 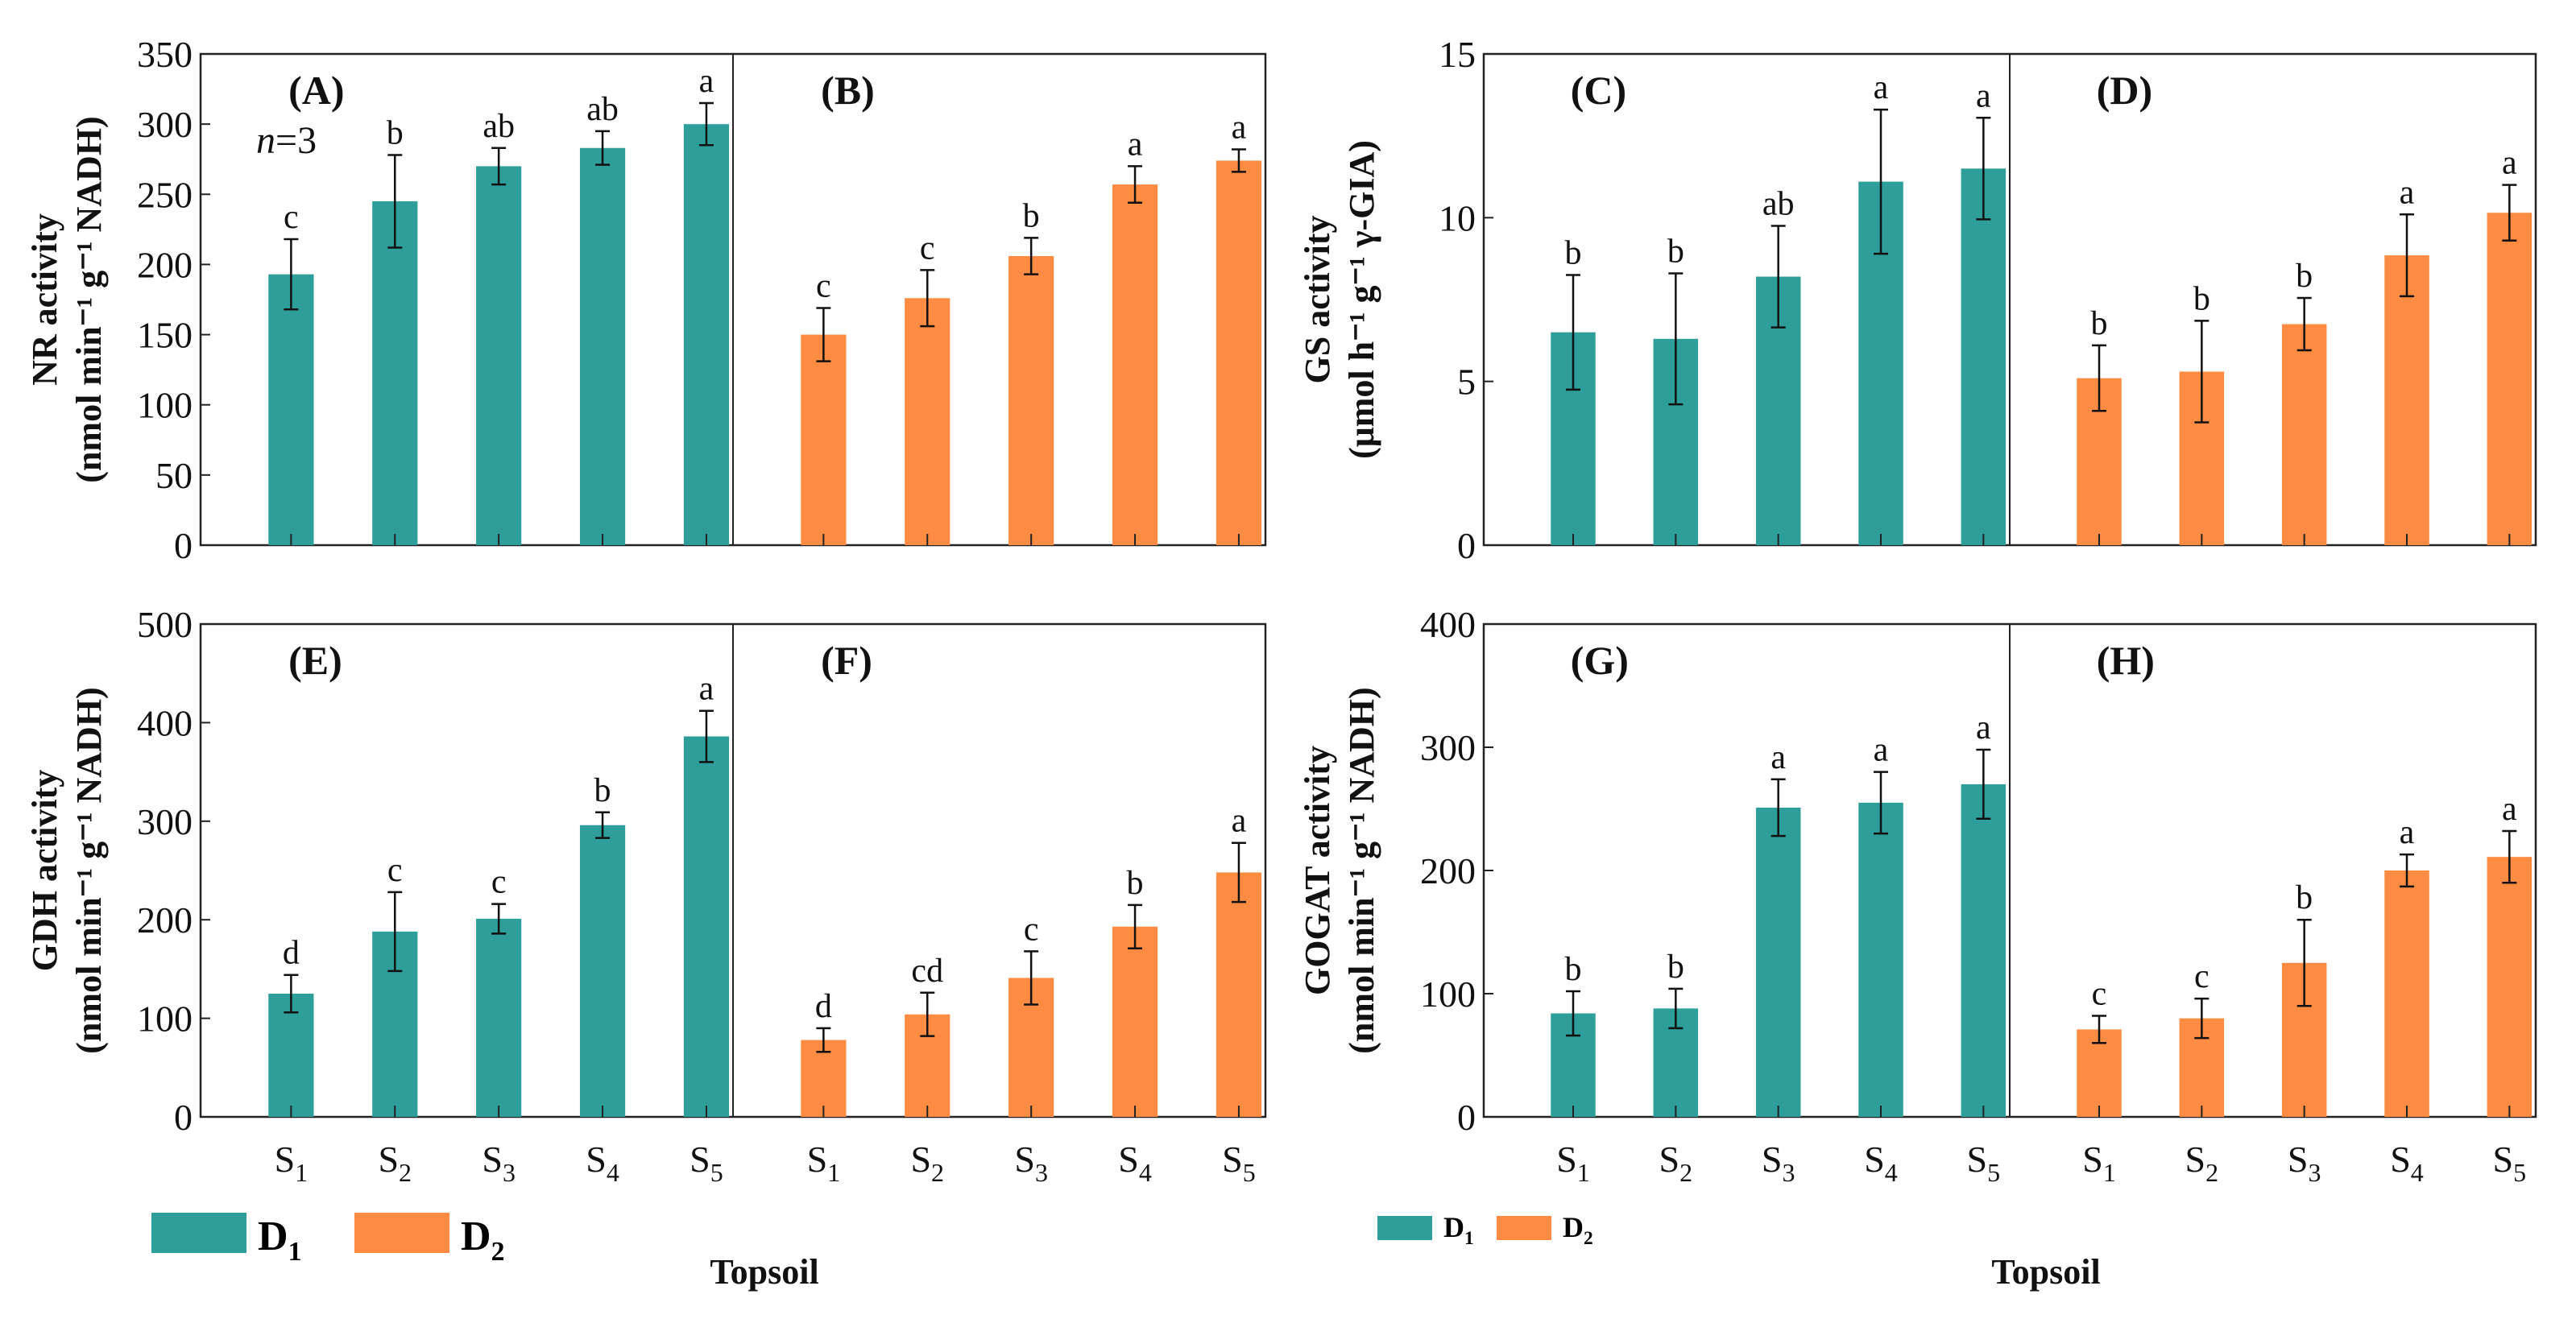 What do you see at coordinates (1485, 1230) in the screenshot?
I see `legend-right: D1 D2` at bounding box center [1485, 1230].